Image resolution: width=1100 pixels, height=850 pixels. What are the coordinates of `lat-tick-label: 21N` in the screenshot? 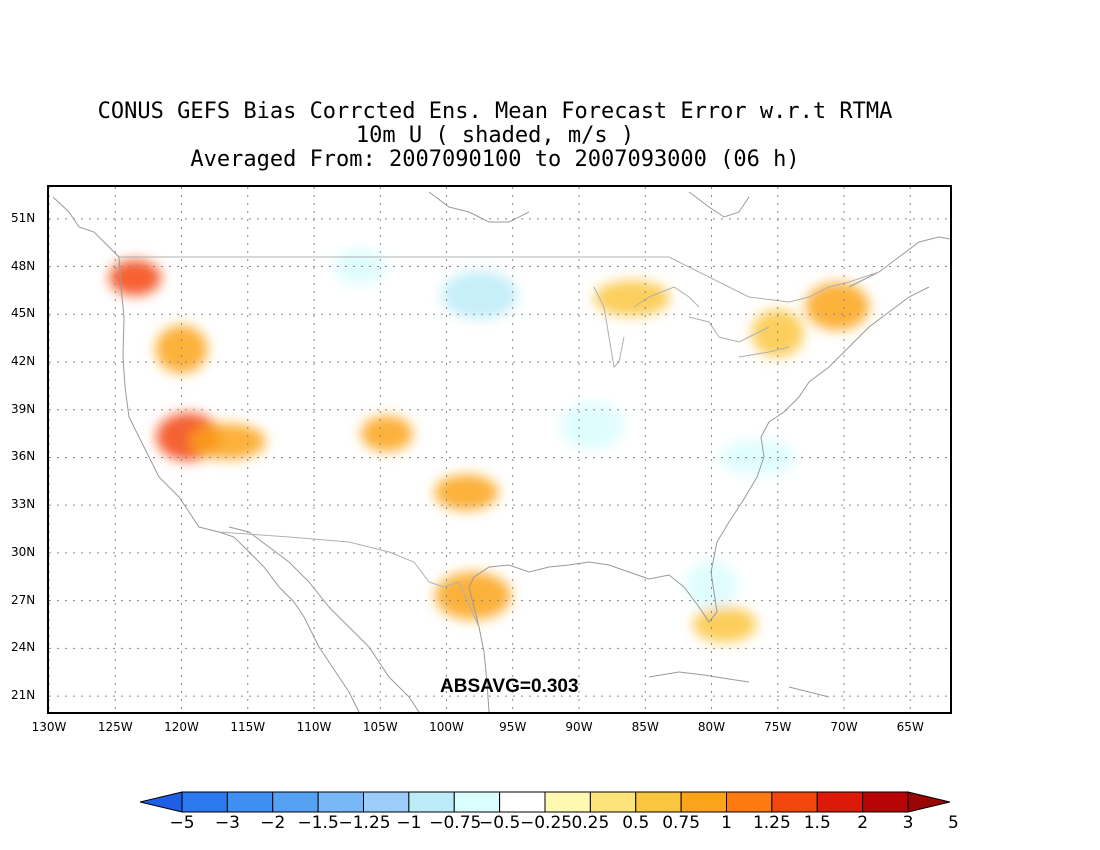 It's located at (23, 695).